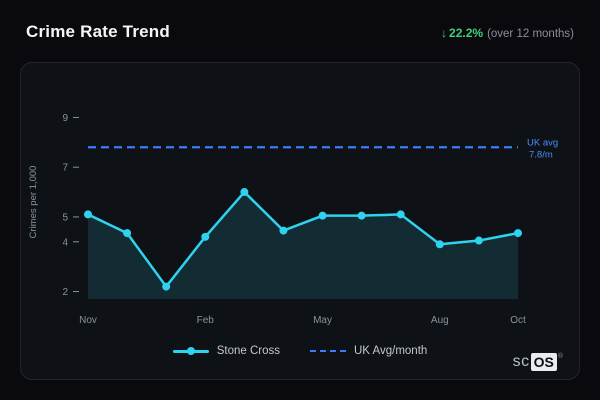  What do you see at coordinates (248, 351) in the screenshot?
I see `legend-label: Stone Cross` at bounding box center [248, 351].